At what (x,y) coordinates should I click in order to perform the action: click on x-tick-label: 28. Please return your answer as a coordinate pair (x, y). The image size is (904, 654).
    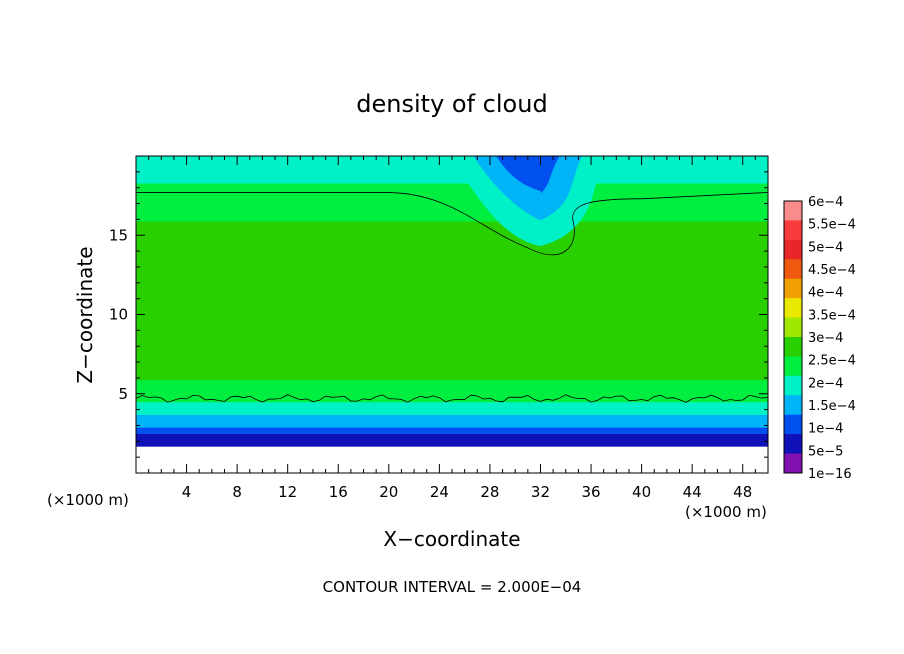
    Looking at the image, I should click on (489, 492).